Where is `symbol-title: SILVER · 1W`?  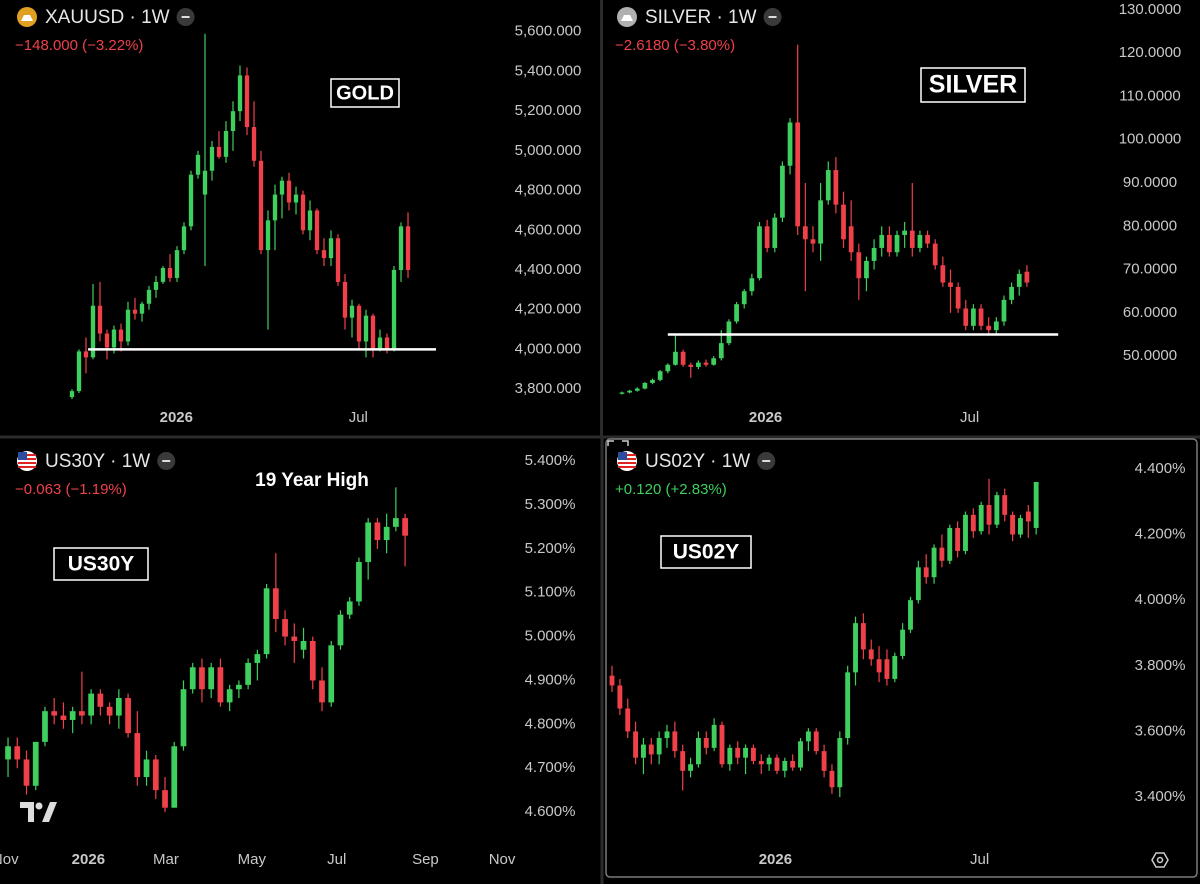
symbol-title: SILVER · 1W is located at coordinates (701, 17).